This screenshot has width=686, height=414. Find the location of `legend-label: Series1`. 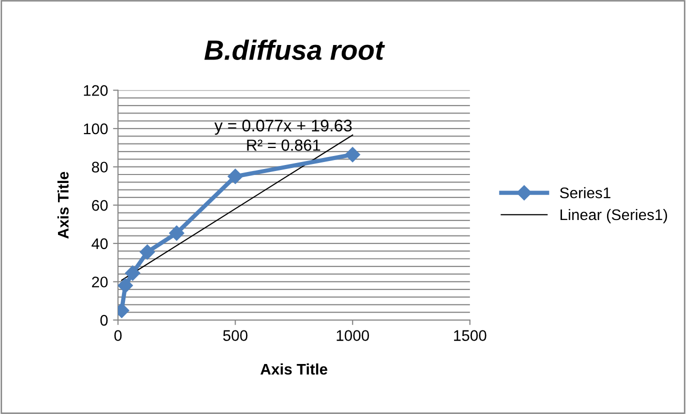

legend-label: Series1 is located at coordinates (585, 192).